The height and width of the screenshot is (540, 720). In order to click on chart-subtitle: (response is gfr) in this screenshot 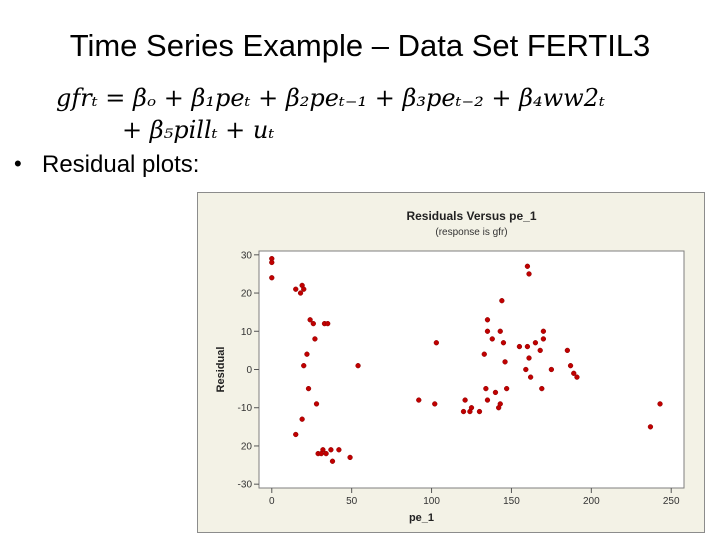, I will do `click(471, 232)`.